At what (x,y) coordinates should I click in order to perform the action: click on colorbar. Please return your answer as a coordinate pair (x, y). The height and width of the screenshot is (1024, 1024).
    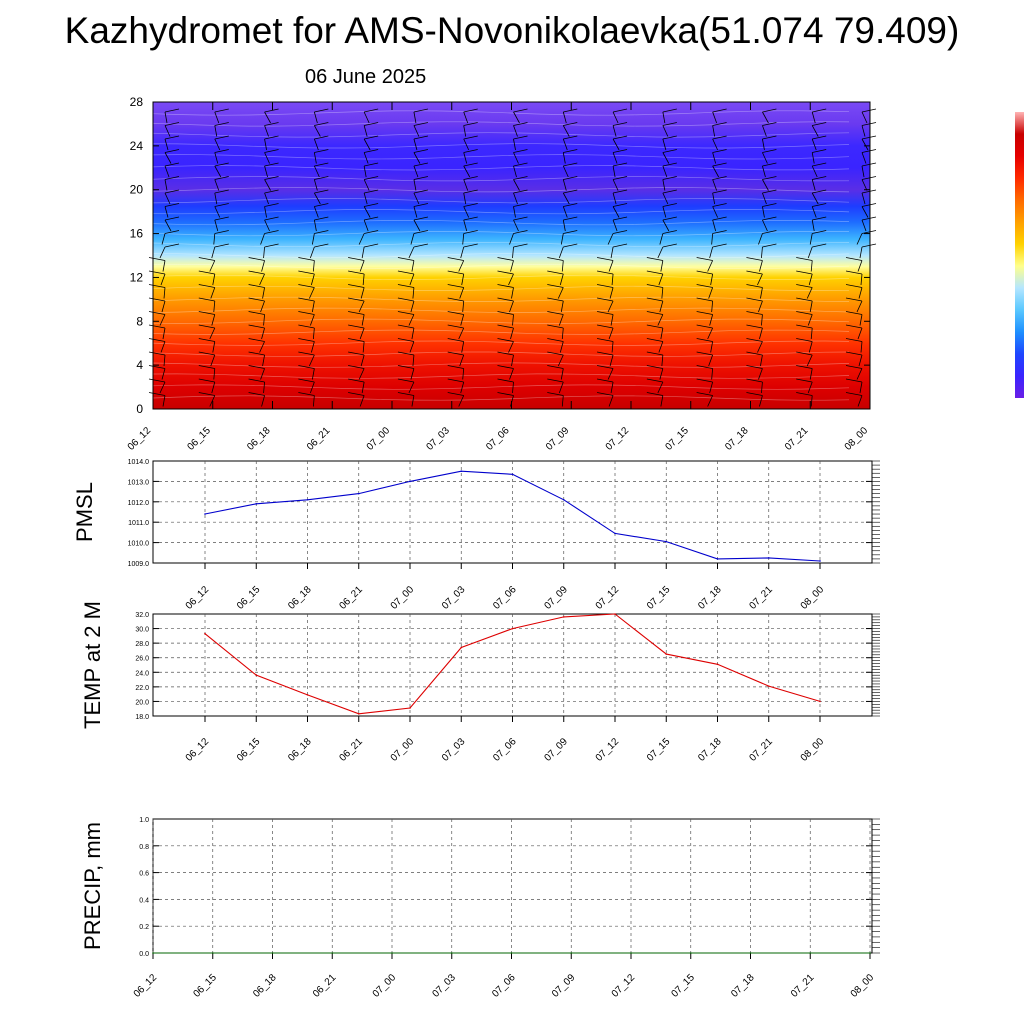
    Looking at the image, I should click on (1019, 255).